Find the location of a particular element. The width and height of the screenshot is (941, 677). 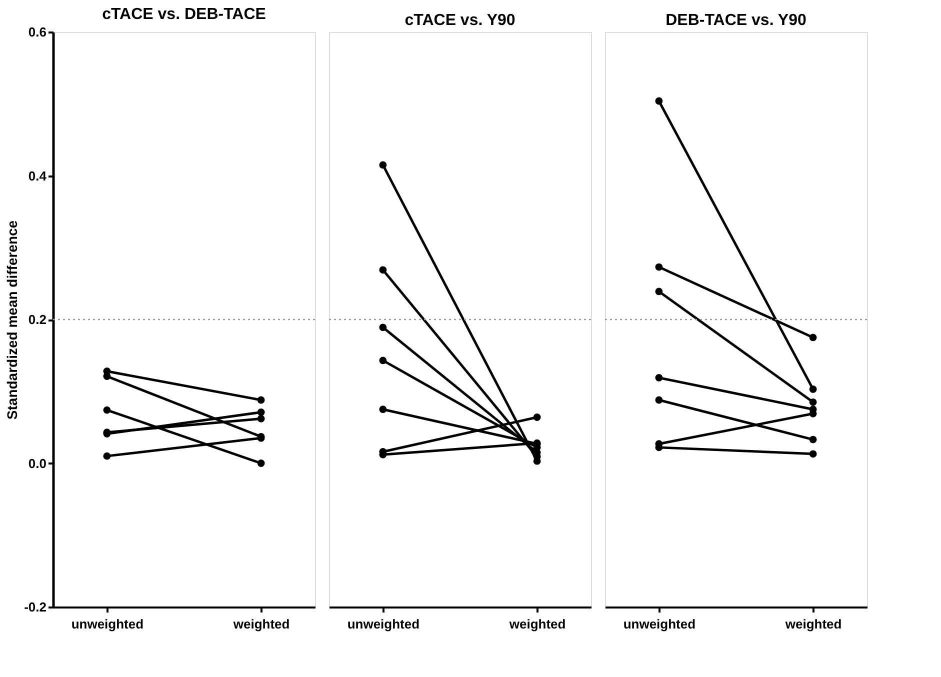

y-tick-label: 0.0 is located at coordinates (37, 463).